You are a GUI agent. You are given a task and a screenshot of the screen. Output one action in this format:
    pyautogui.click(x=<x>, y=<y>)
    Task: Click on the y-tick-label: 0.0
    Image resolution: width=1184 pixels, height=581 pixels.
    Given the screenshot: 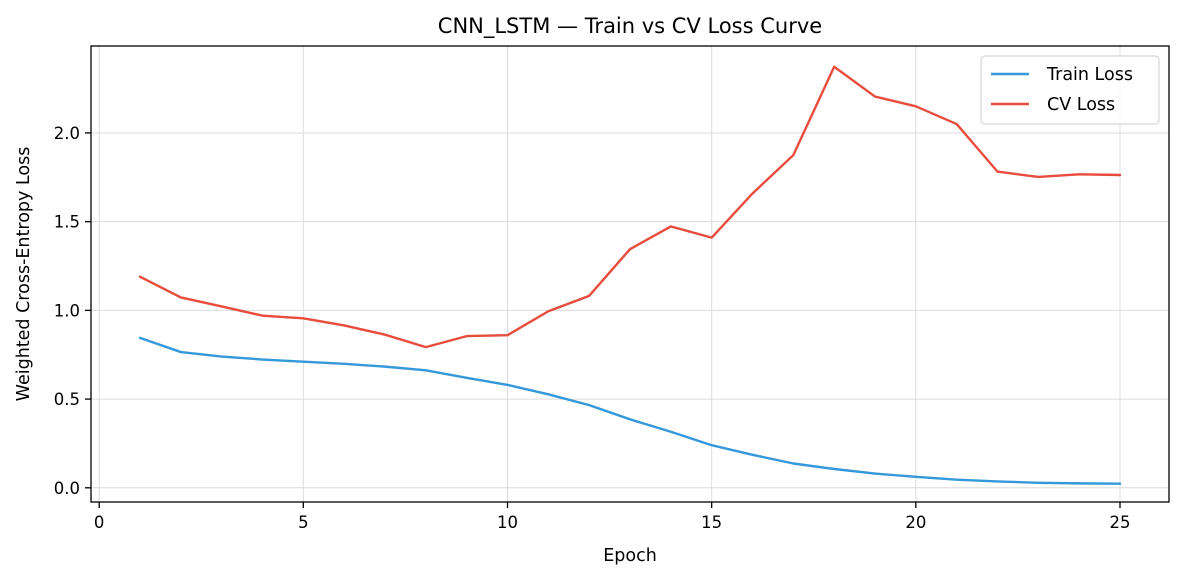 What is the action you would take?
    pyautogui.click(x=67, y=488)
    